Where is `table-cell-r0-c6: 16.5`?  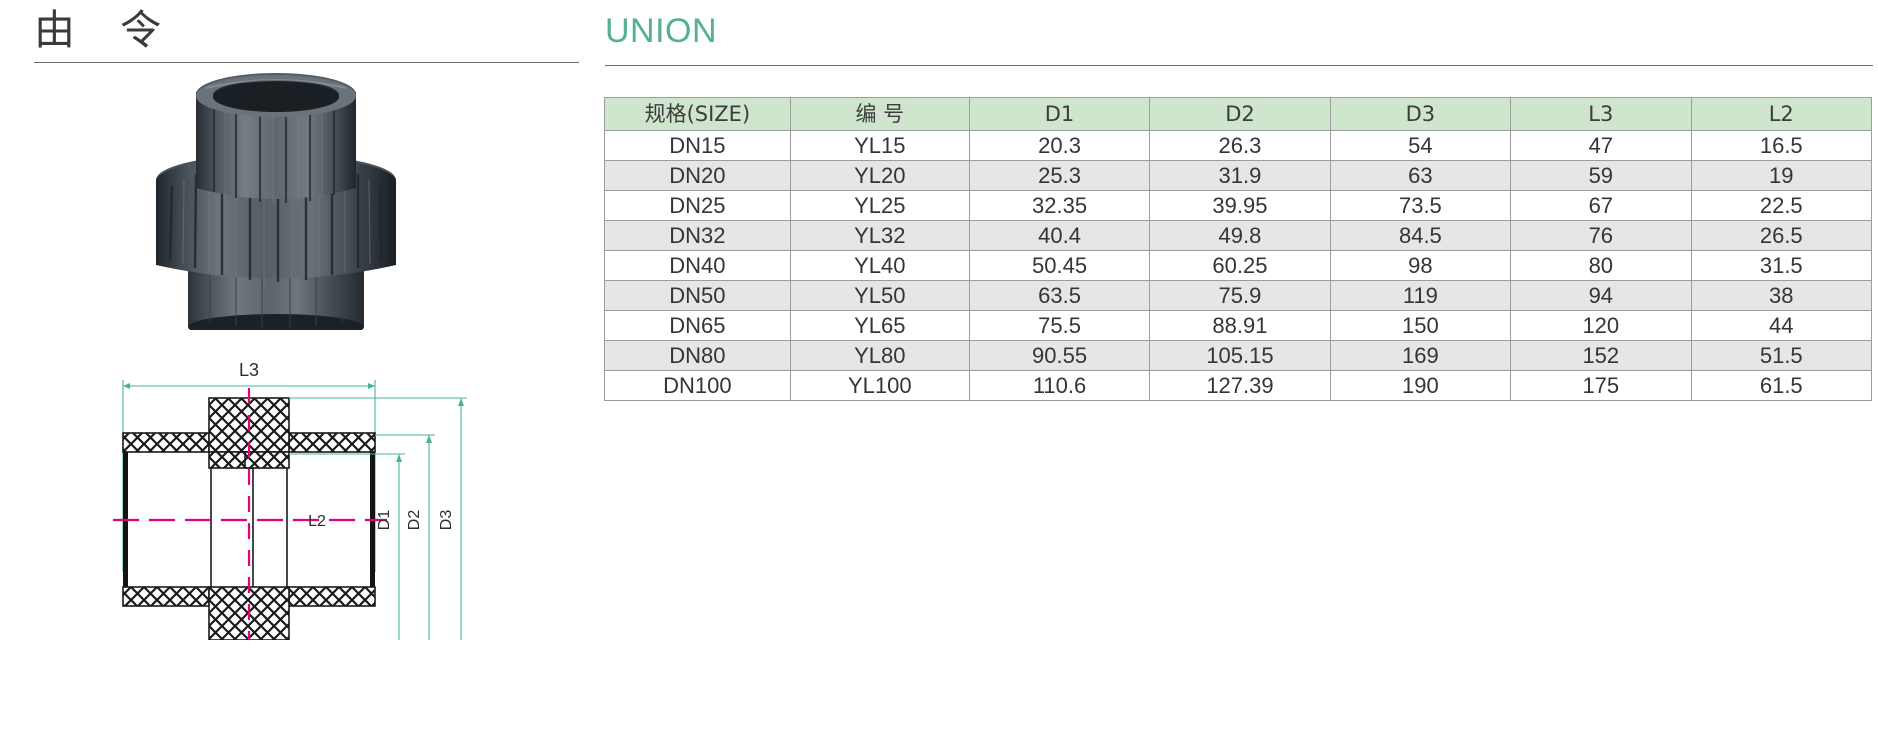 table-cell-r0-c6: 16.5 is located at coordinates (1781, 145).